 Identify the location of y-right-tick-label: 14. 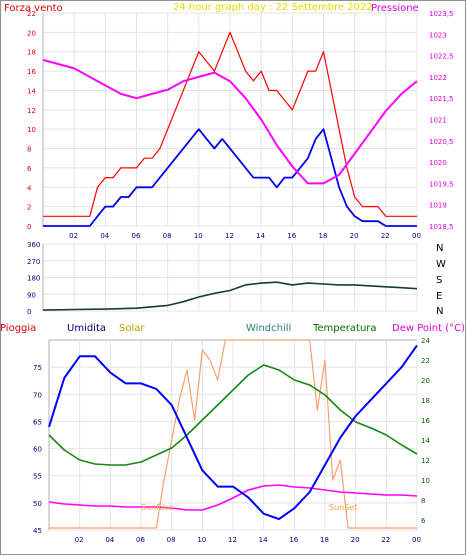
(425, 441).